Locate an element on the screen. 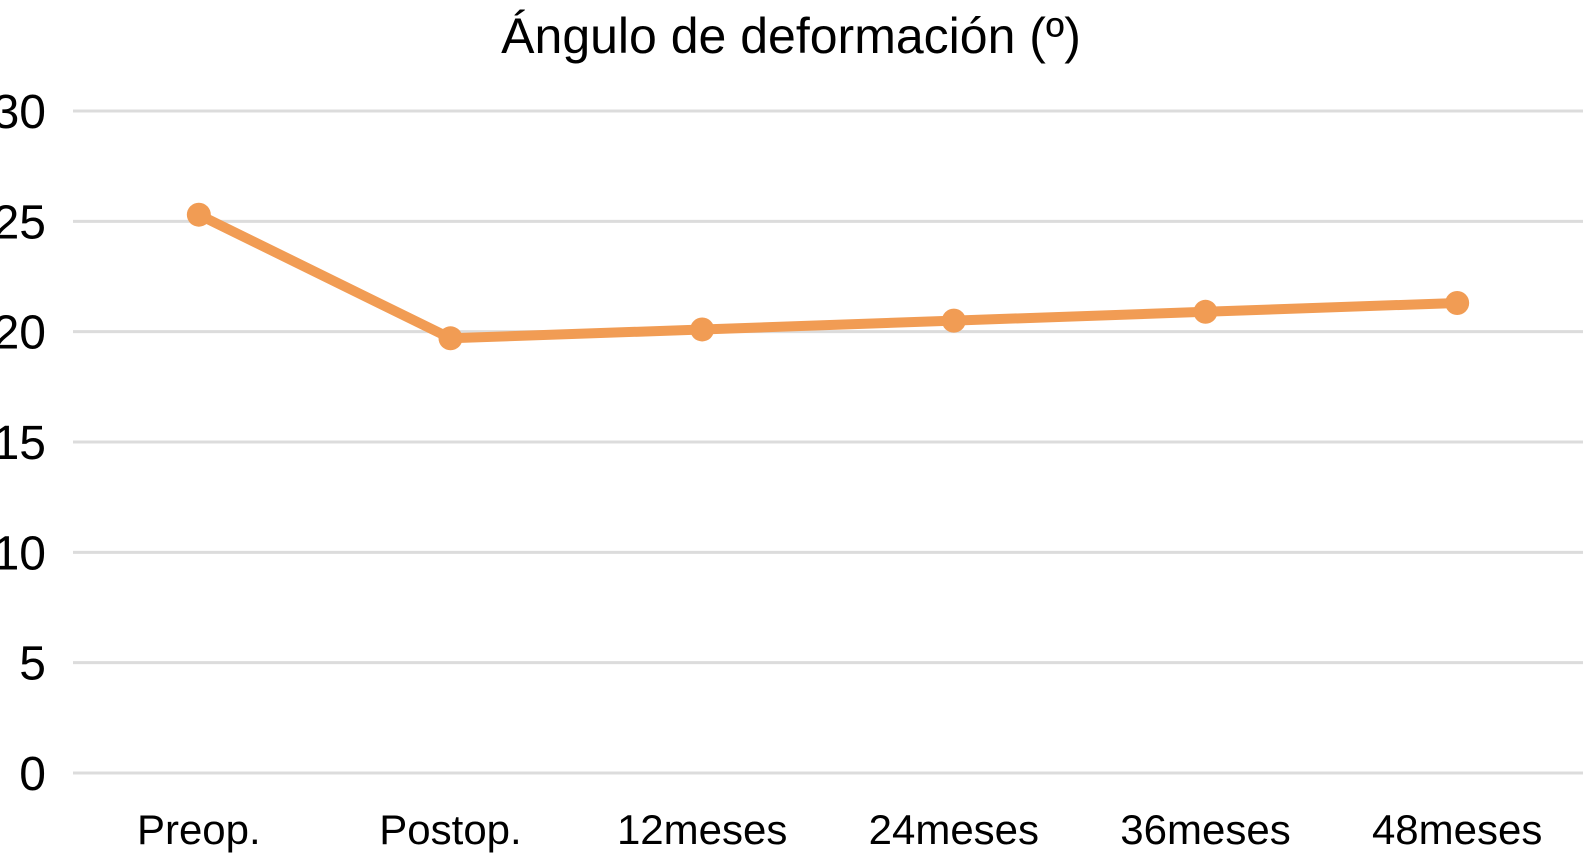 The height and width of the screenshot is (859, 1583). y-tick-label: 20 is located at coordinates (23, 333).